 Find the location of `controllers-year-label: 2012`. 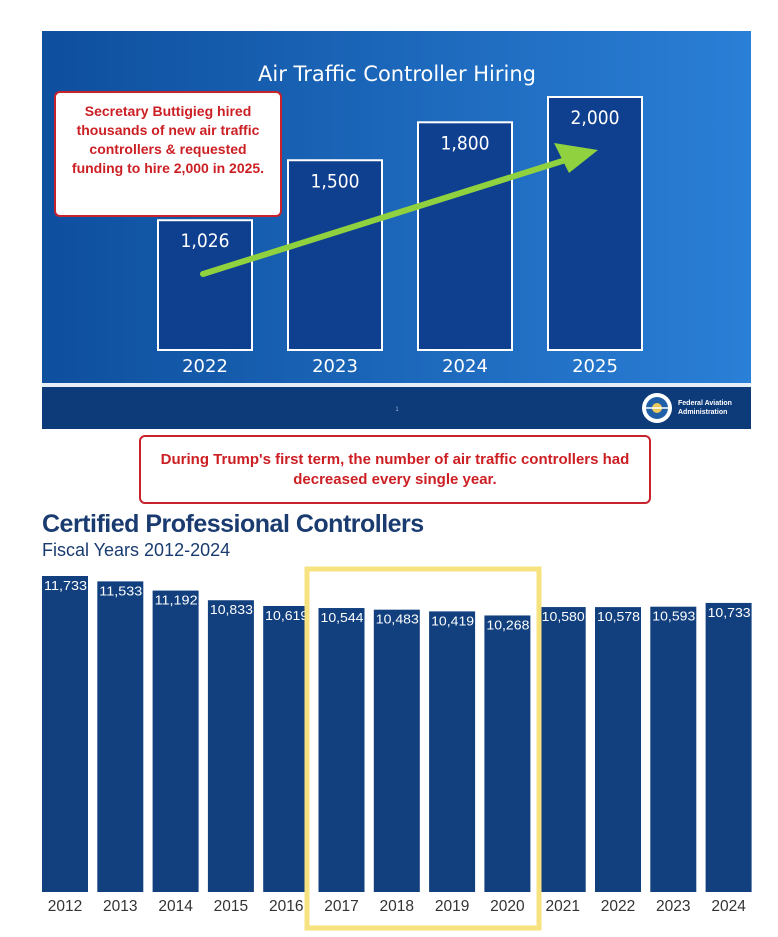

controllers-year-label: 2012 is located at coordinates (65, 906).